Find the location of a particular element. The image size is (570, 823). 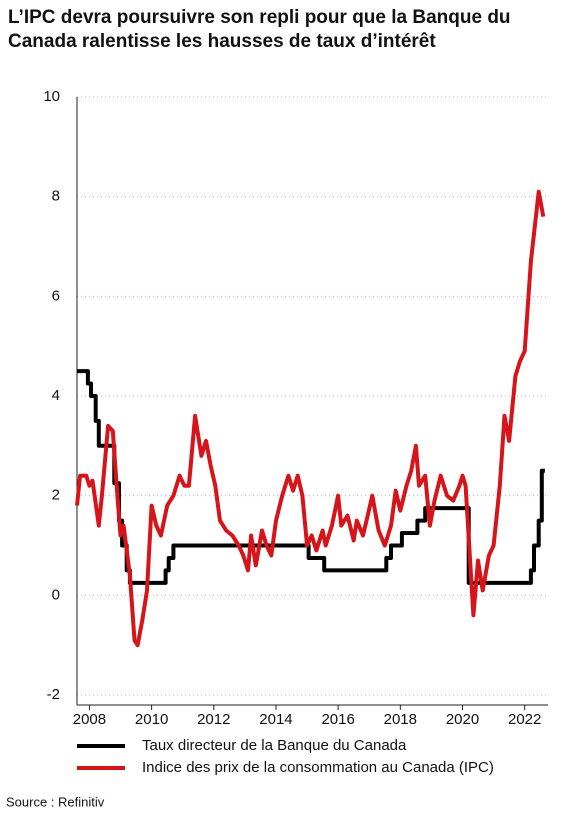

y-tick-label: -2 is located at coordinates (53, 694).